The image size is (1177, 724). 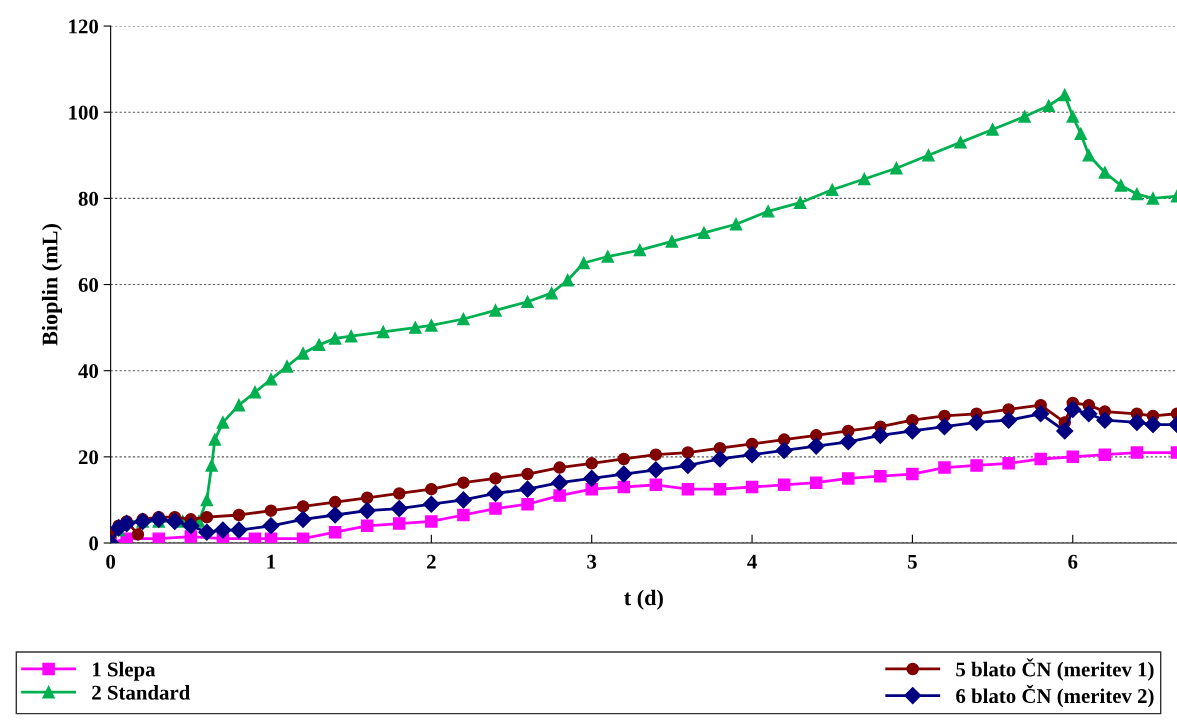 I want to click on legend-label: 5 blato ČN (meritev 1), so click(x=1055, y=669).